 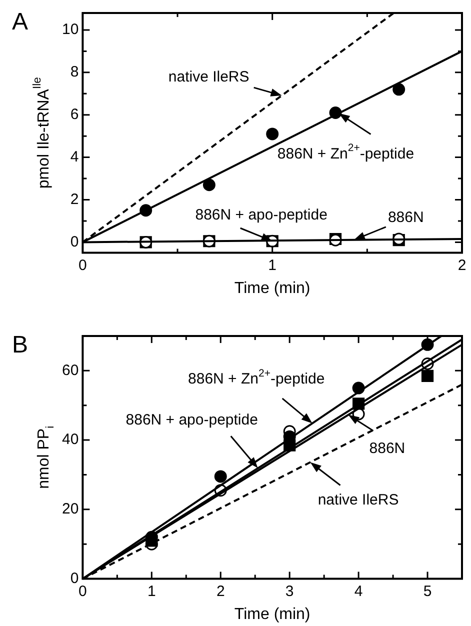 What do you see at coordinates (70, 29) in the screenshot?
I see `y-tick-label: 10` at bounding box center [70, 29].